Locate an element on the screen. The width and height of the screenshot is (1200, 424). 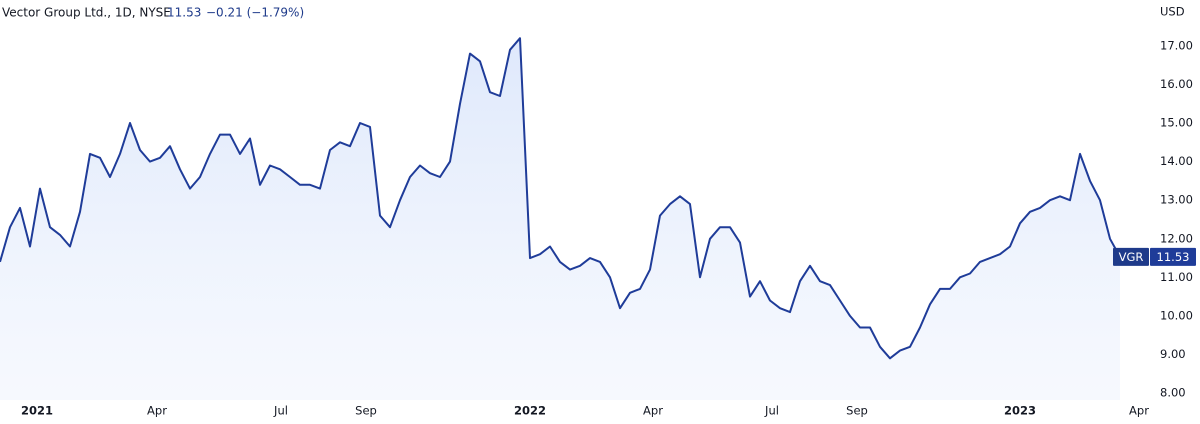
y-tick-label: 8.00 is located at coordinates (1173, 393).